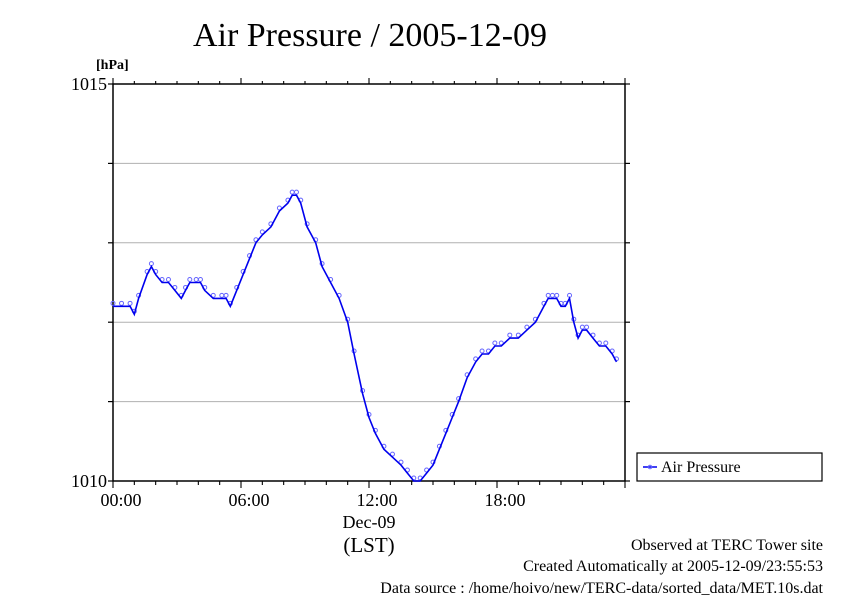 The height and width of the screenshot is (595, 842). I want to click on y-tick-label: 1010, so click(89, 481).